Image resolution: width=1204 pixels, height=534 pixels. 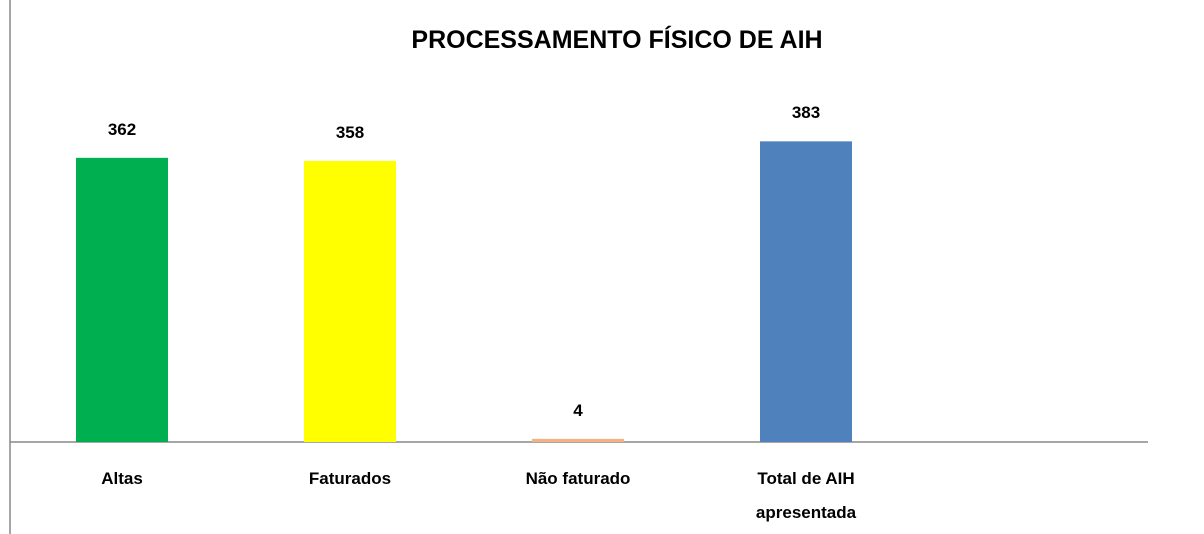 I want to click on x-tick-label: Total de AIH apresentada, so click(x=806, y=495).